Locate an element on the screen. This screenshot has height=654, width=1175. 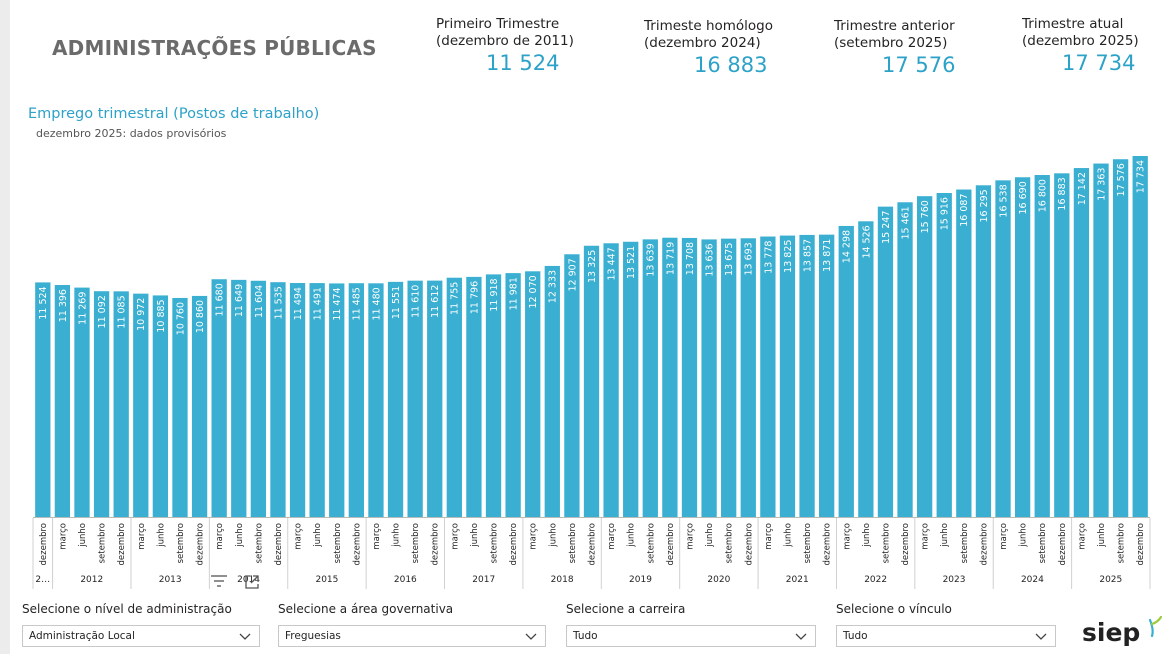
page-title: ADMINISTRAÇÕES PÚBLICAS is located at coordinates (214, 48).